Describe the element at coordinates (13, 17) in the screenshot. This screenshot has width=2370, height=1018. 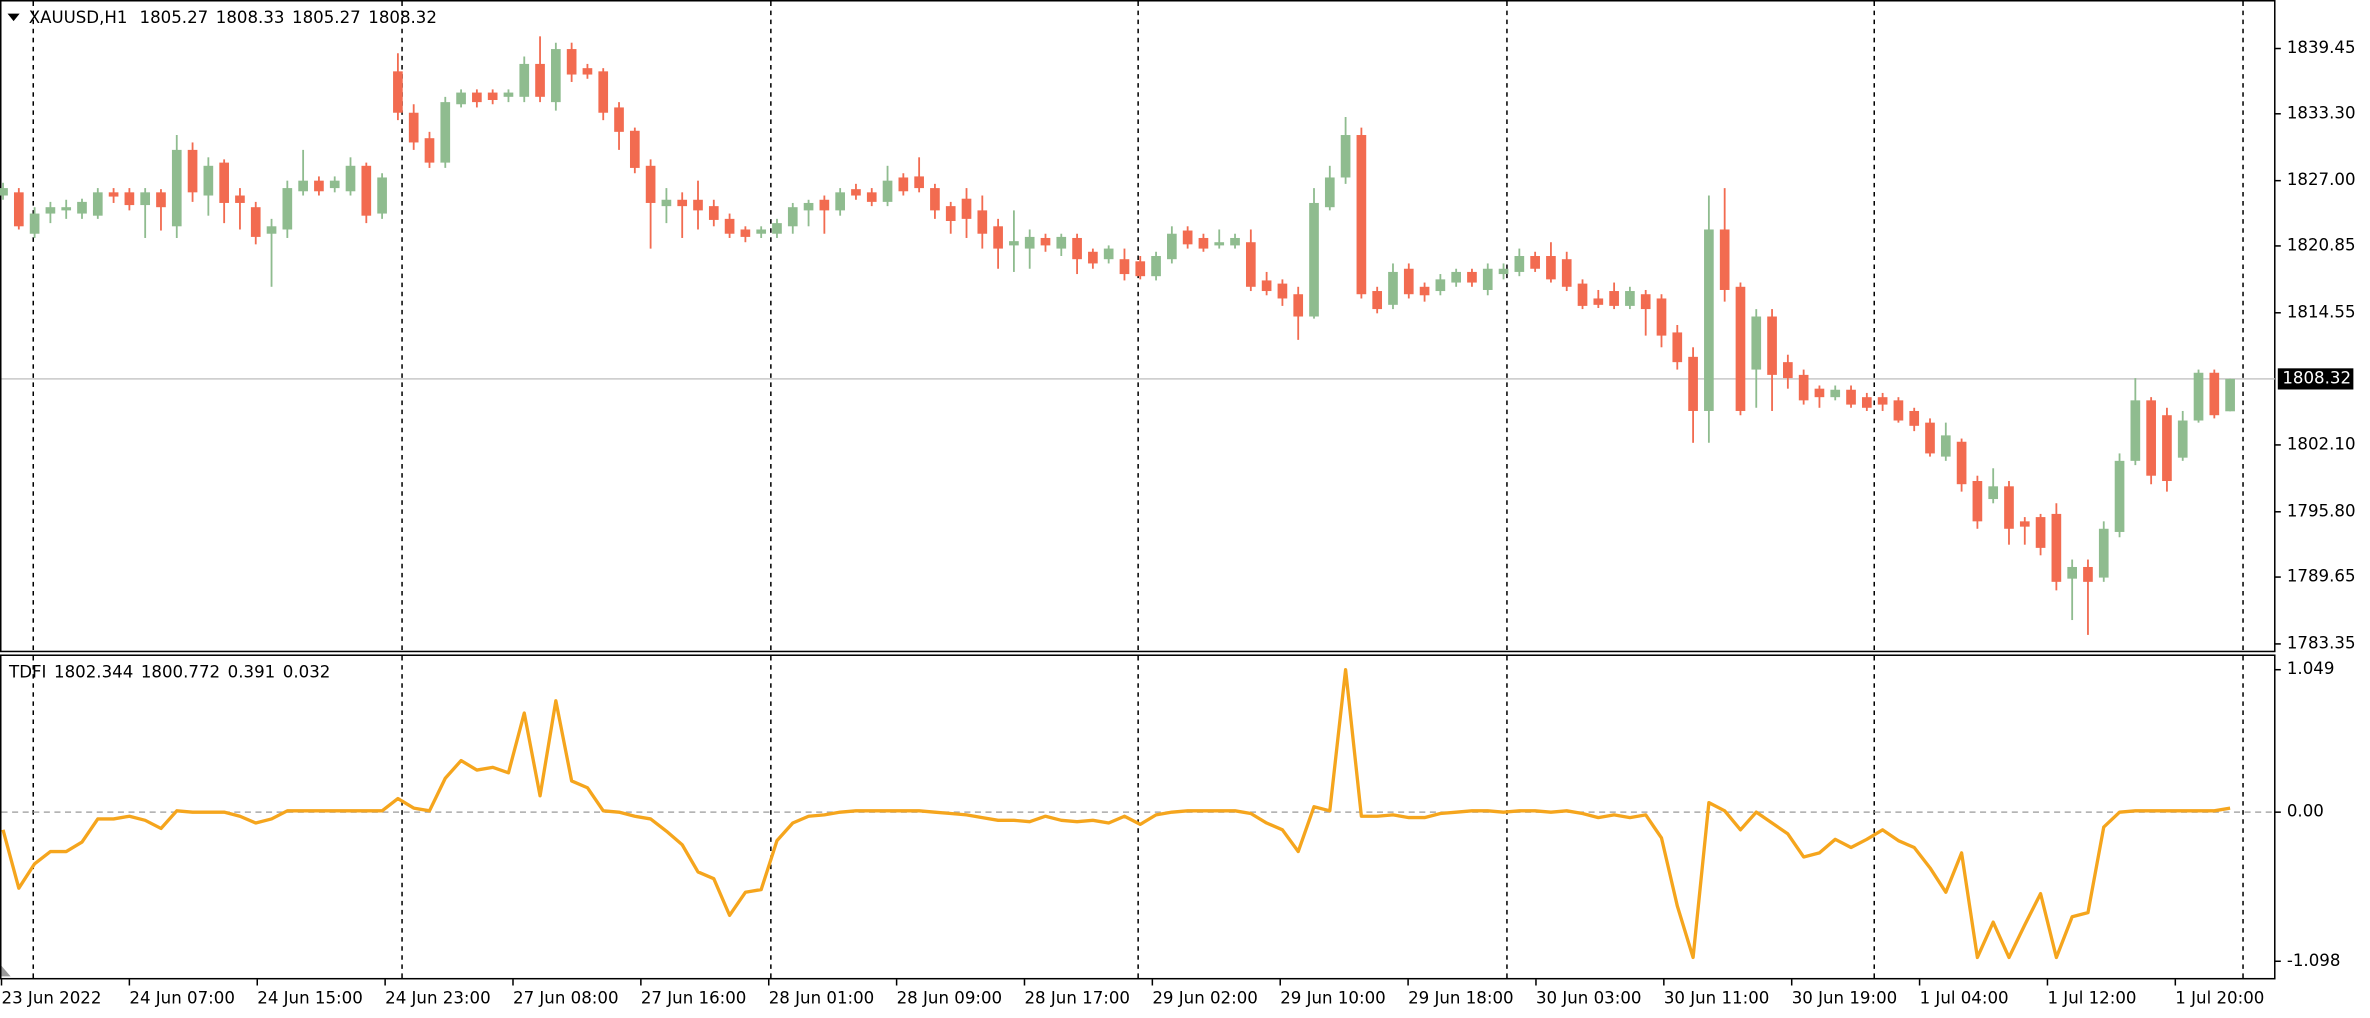
I see `menu-arrow` at that location.